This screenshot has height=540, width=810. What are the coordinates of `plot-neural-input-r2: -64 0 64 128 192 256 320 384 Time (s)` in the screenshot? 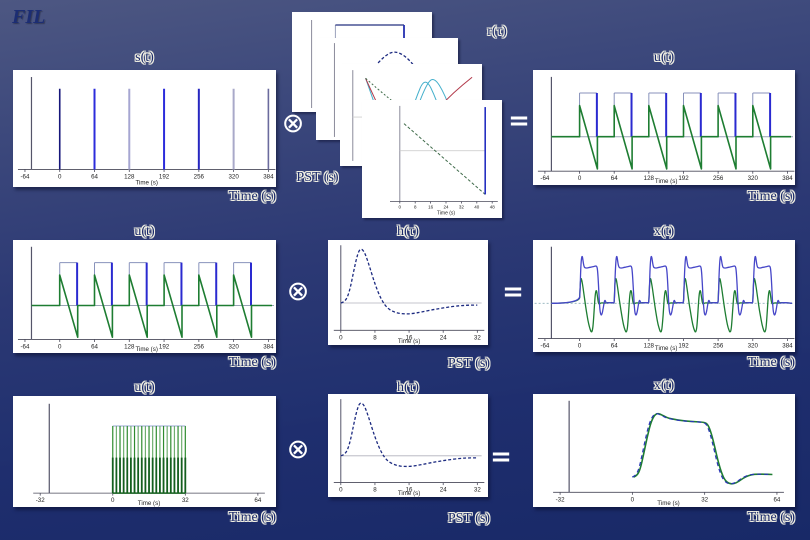 It's located at (144, 296).